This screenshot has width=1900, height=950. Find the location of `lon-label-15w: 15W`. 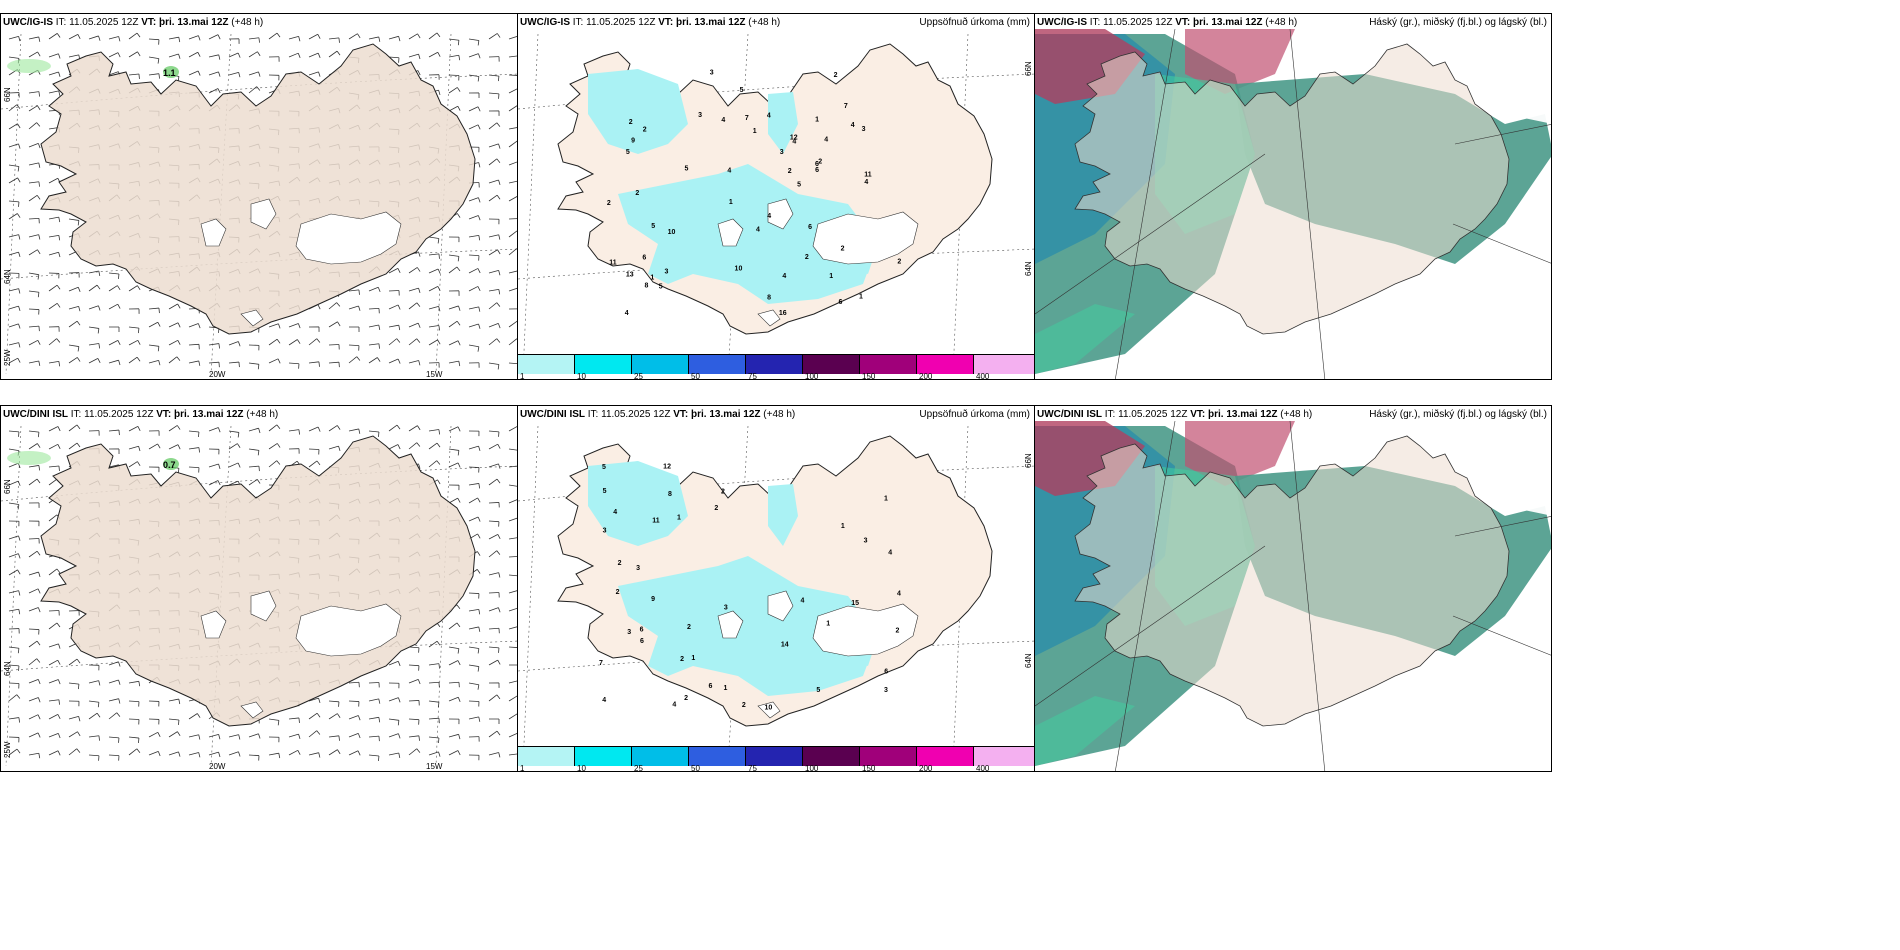

lon-label-15w: 15W is located at coordinates (434, 766).